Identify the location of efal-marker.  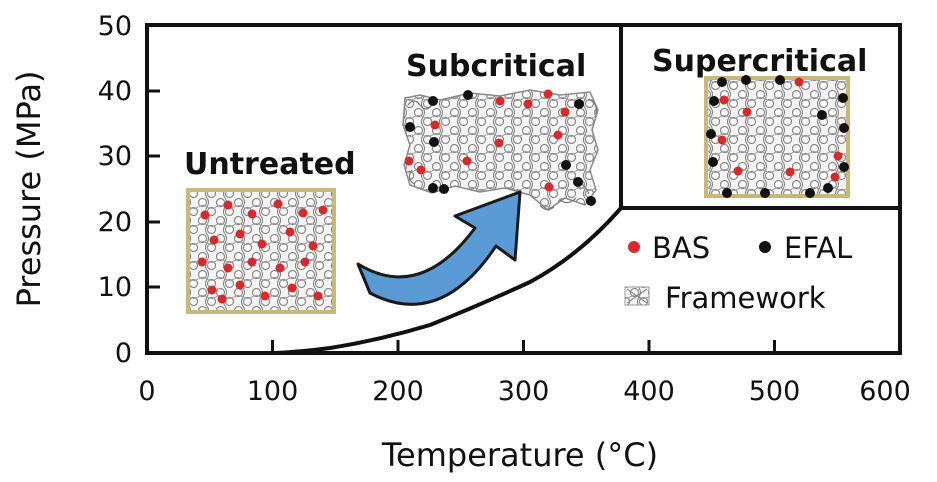
(765, 247).